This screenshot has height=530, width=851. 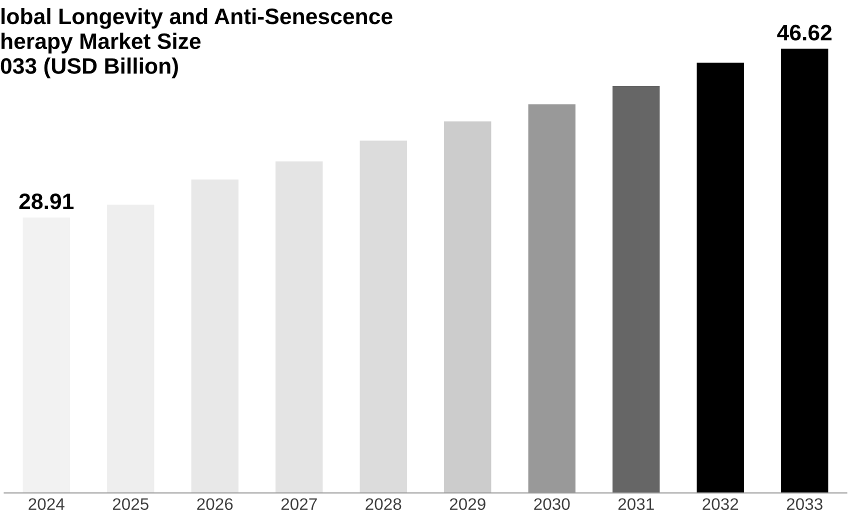 I want to click on x-tick-label: 2025, so click(x=130, y=504).